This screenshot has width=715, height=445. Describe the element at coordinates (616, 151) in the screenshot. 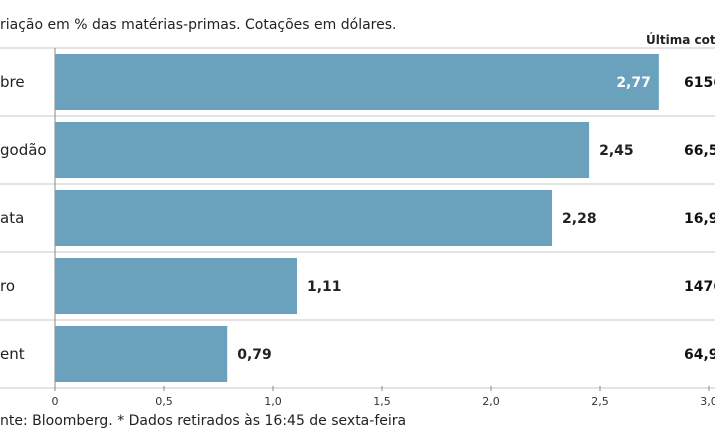

I see `value-label: 2,45` at that location.